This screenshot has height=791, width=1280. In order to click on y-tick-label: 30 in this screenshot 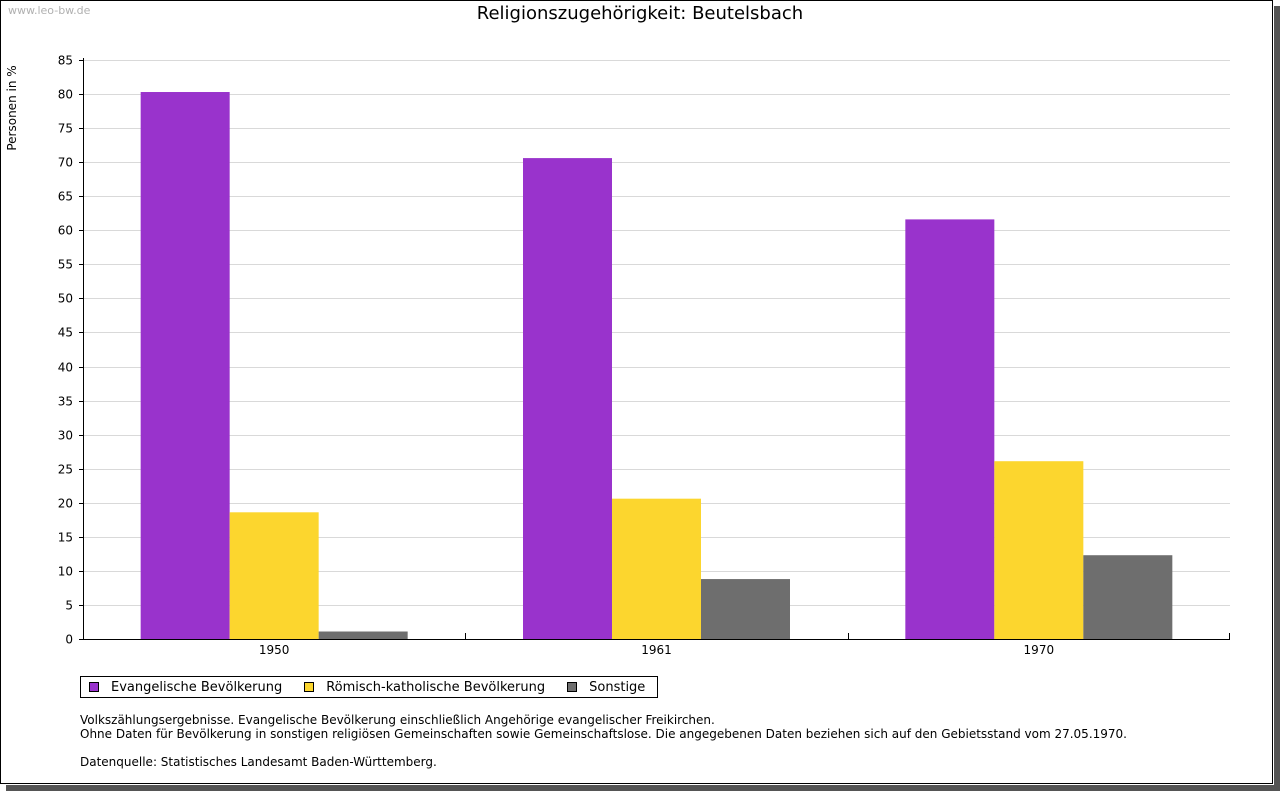, I will do `click(65, 436)`.